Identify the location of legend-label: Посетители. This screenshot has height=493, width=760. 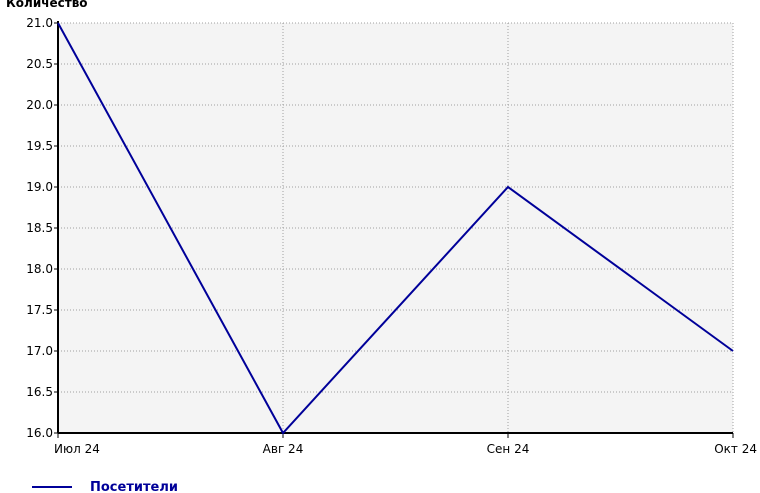
(134, 486).